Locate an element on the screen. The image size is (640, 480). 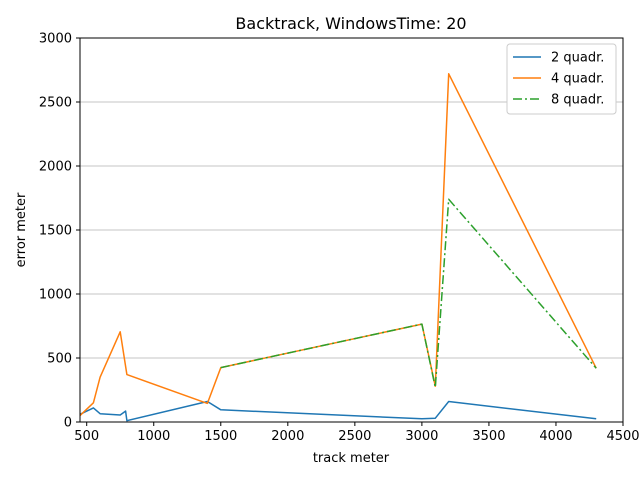
y-tick-label: 3000 is located at coordinates (55, 39).